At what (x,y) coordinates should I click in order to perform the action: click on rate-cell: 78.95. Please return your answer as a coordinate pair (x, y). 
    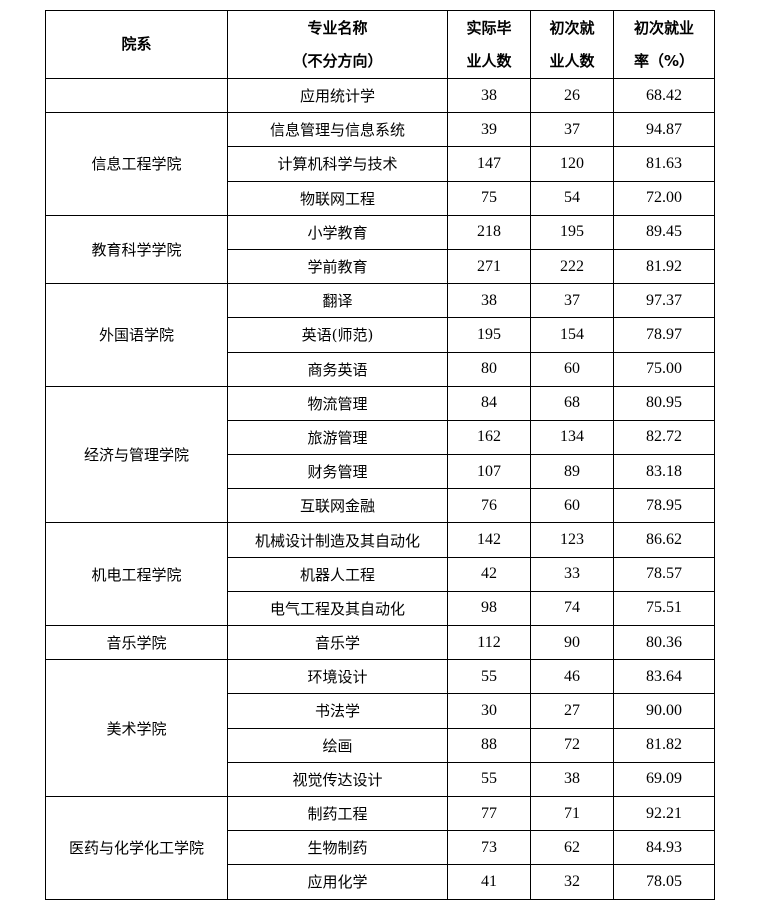
    Looking at the image, I should click on (664, 506).